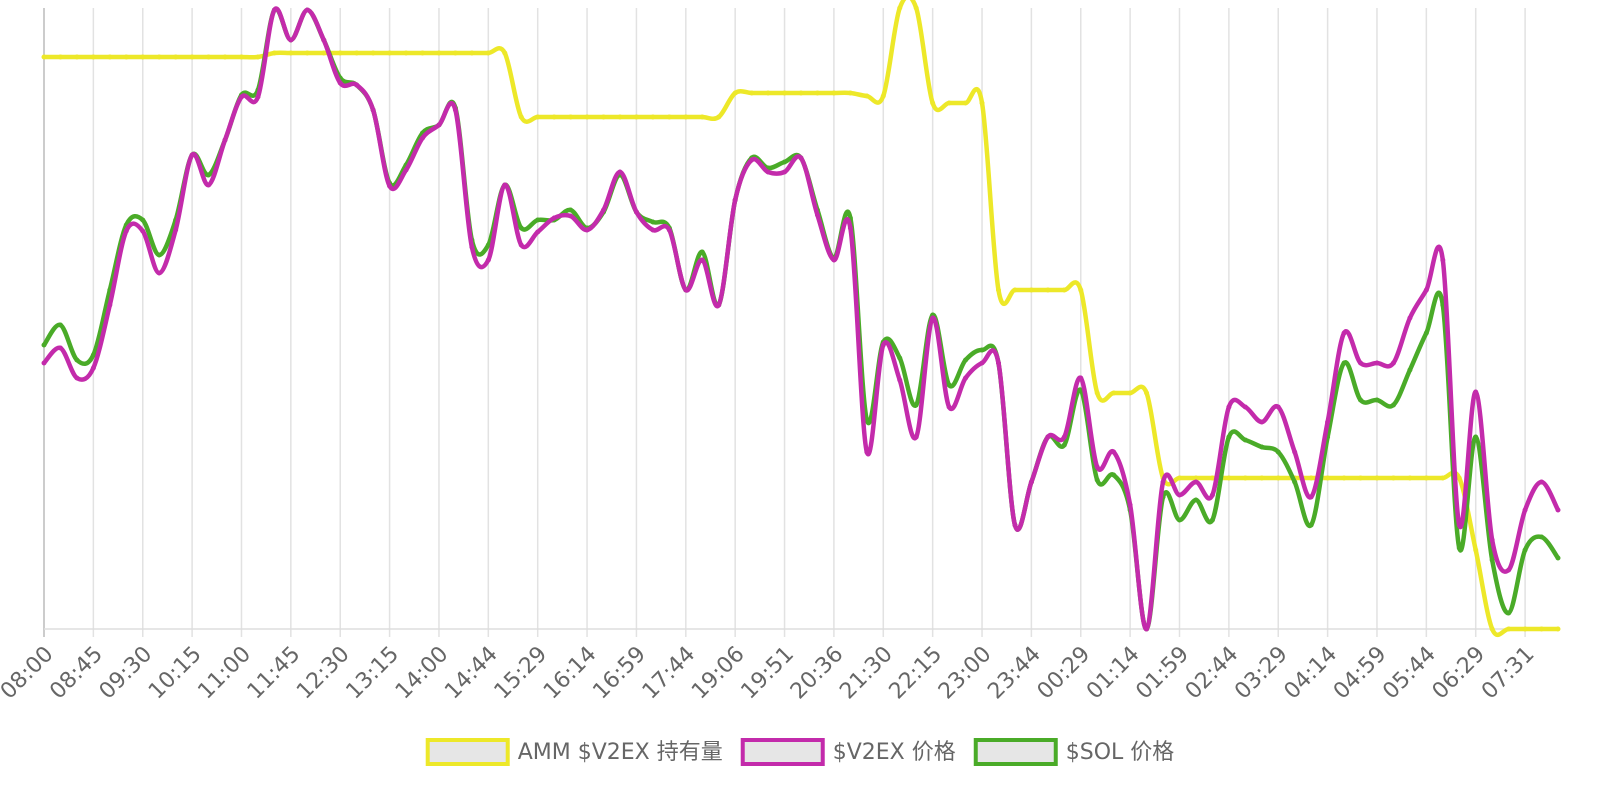 The width and height of the screenshot is (1600, 800). Describe the element at coordinates (274, 673) in the screenshot. I see `x-tick-label: 11:45` at that location.